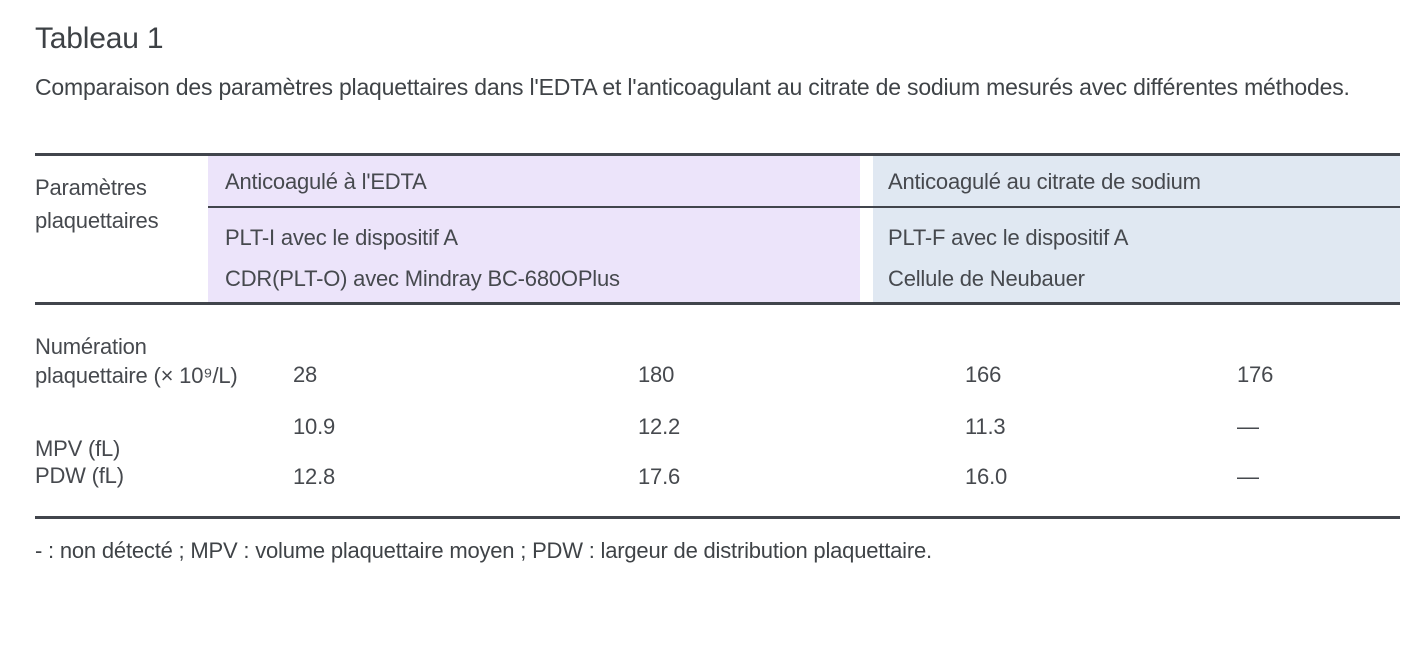  I want to click on cell-pdw-plt-f: 16.0, so click(986, 476).